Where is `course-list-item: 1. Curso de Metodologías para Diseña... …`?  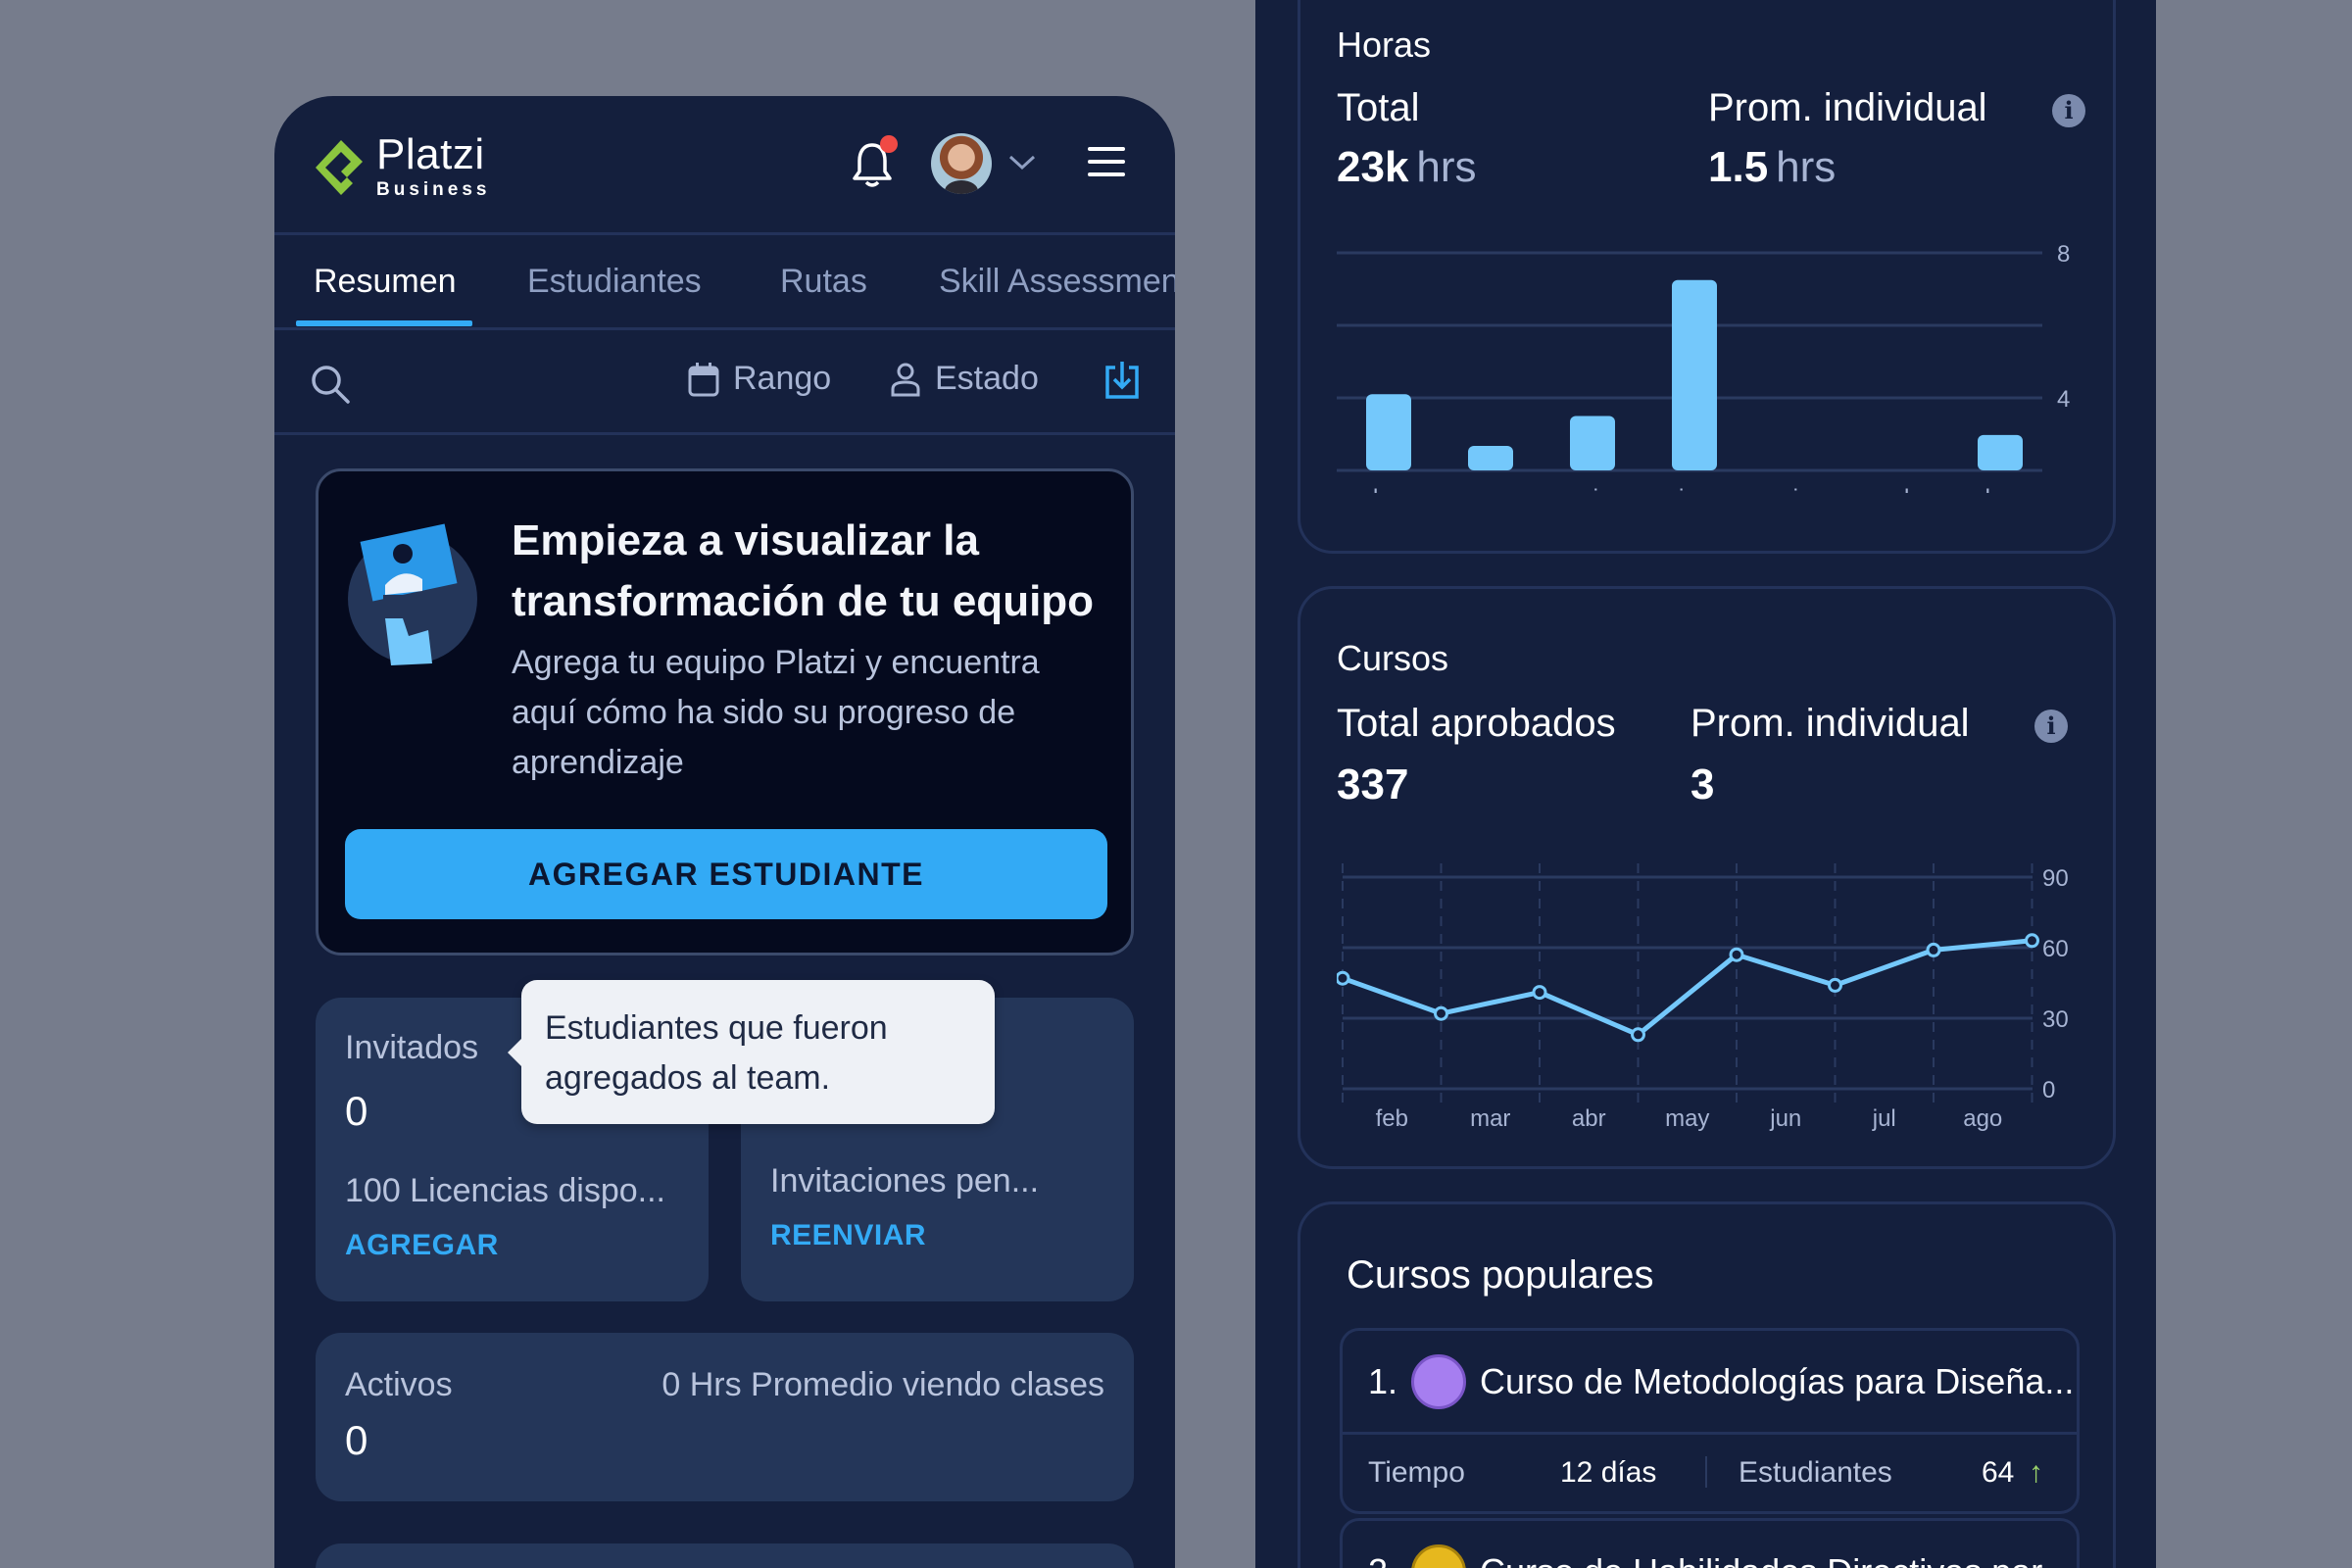
course-list-item: 1. Curso de Metodologías para Diseña... … is located at coordinates (1710, 1421).